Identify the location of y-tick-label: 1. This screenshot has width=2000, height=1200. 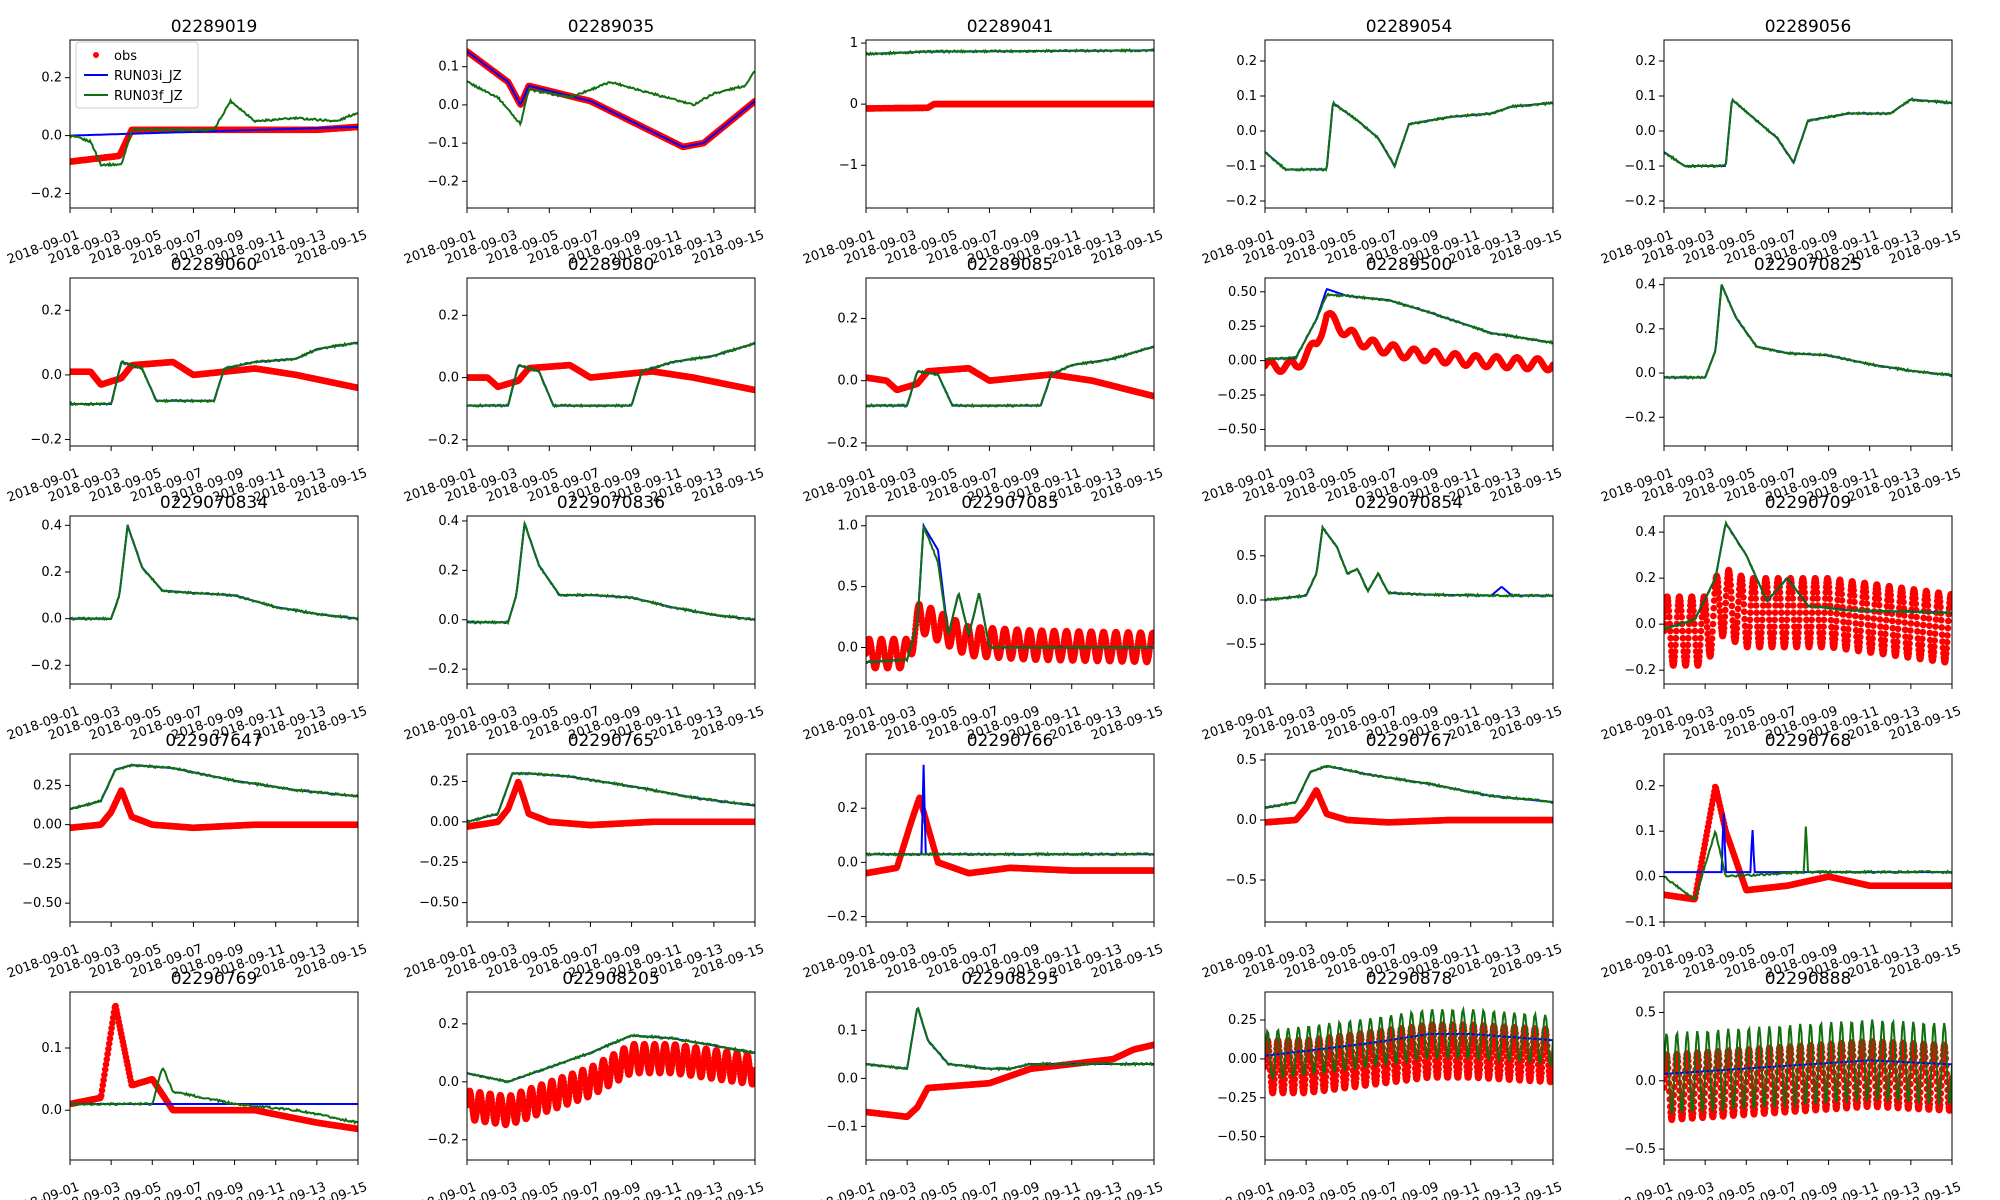
(854, 43).